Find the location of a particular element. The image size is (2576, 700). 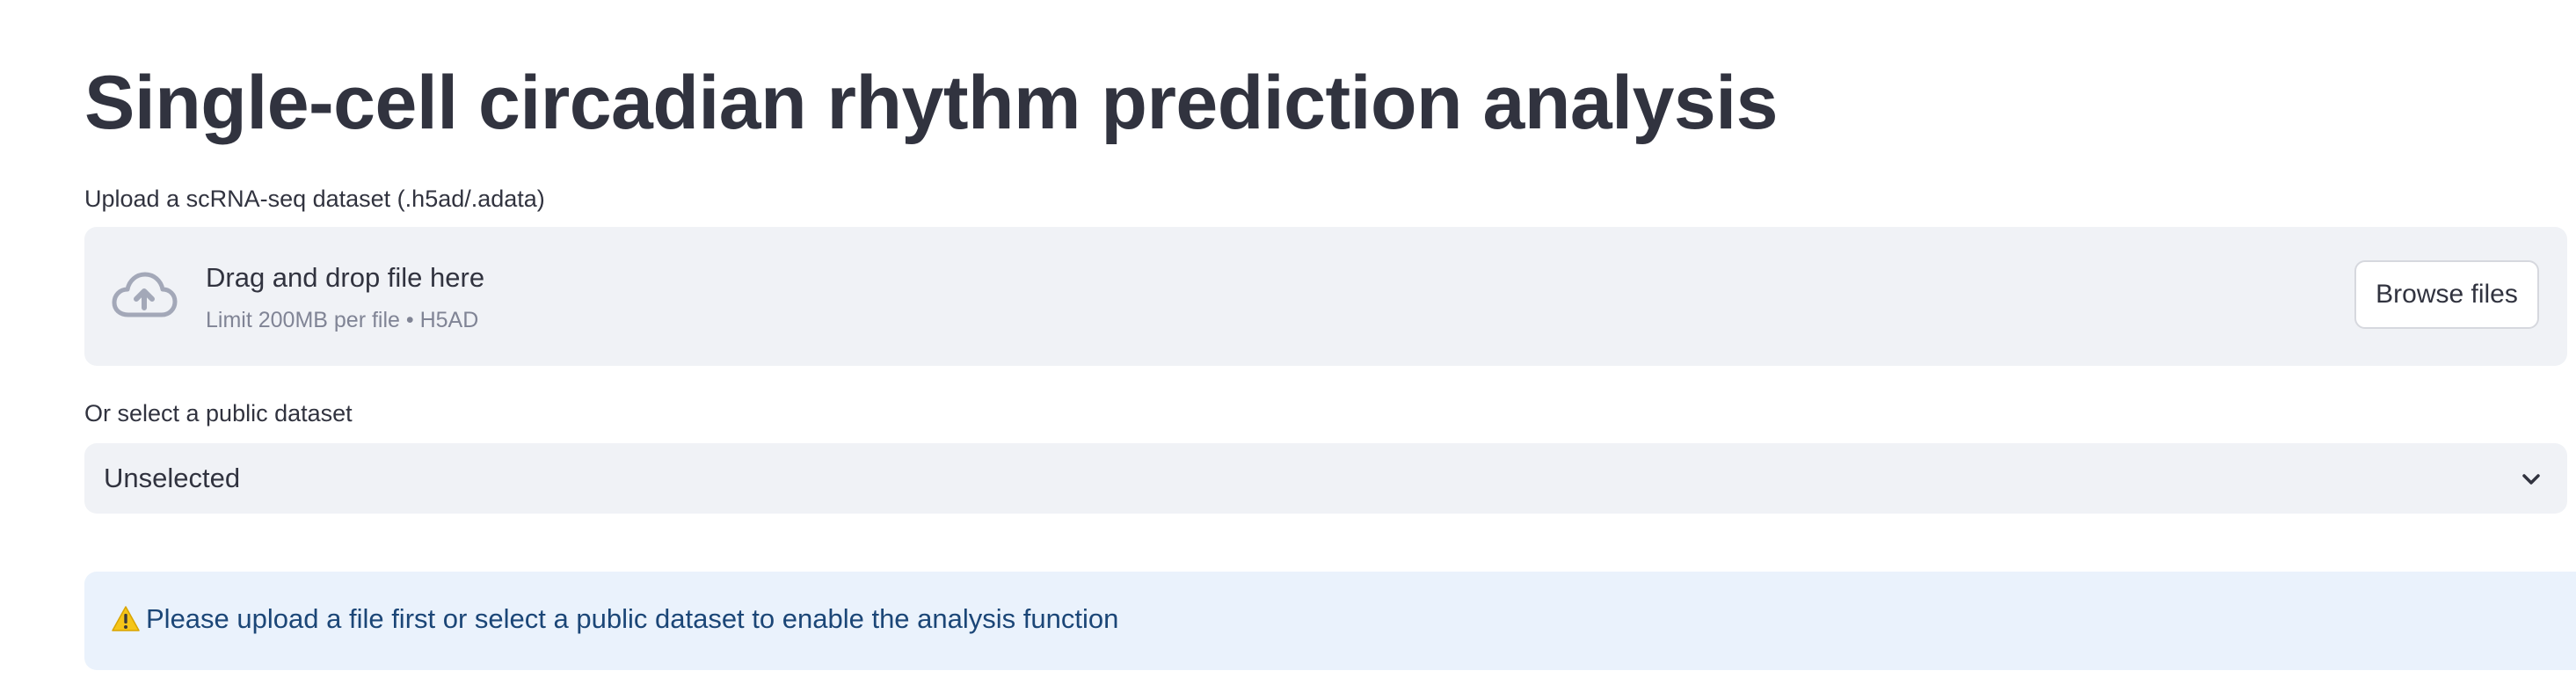

warning-icon is located at coordinates (126, 619).